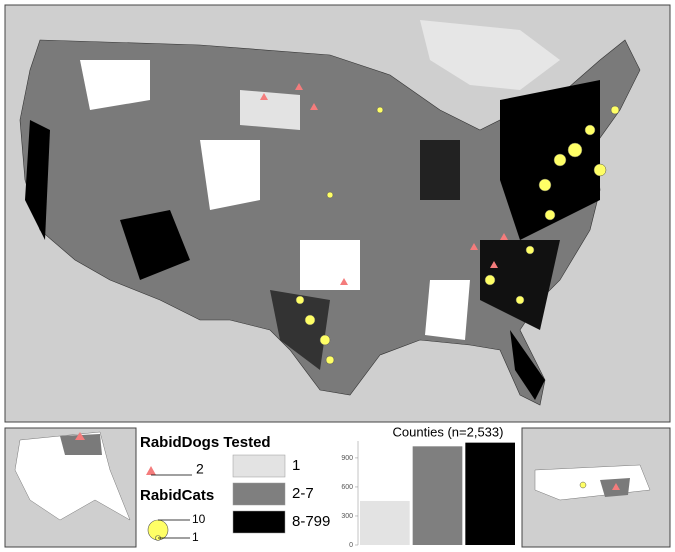 Image resolution: width=675 pixels, height=552 pixels. What do you see at coordinates (347, 516) in the screenshot?
I see `y-tick-label: 300` at bounding box center [347, 516].